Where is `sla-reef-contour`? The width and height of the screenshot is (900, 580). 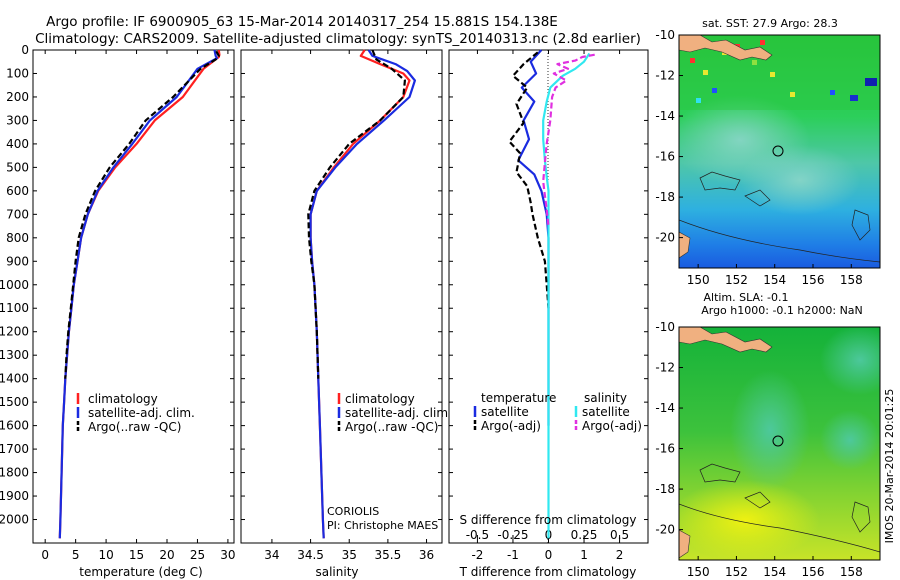 sla-reef-contour is located at coordinates (779, 508).